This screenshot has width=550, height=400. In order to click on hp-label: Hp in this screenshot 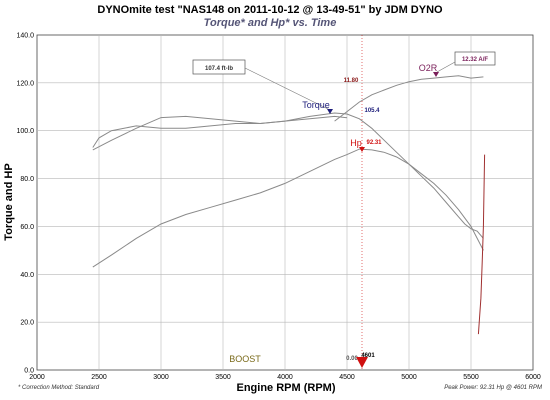, I will do `click(356, 143)`.